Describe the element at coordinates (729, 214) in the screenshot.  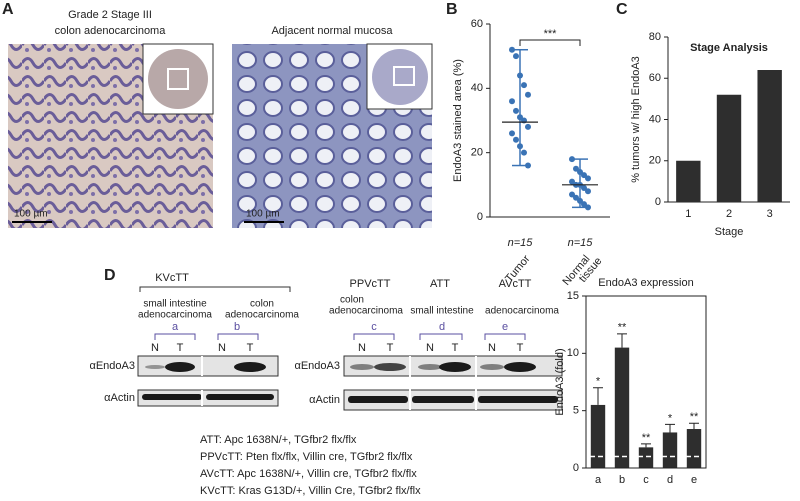
I see `x-tick-label: 2` at that location.